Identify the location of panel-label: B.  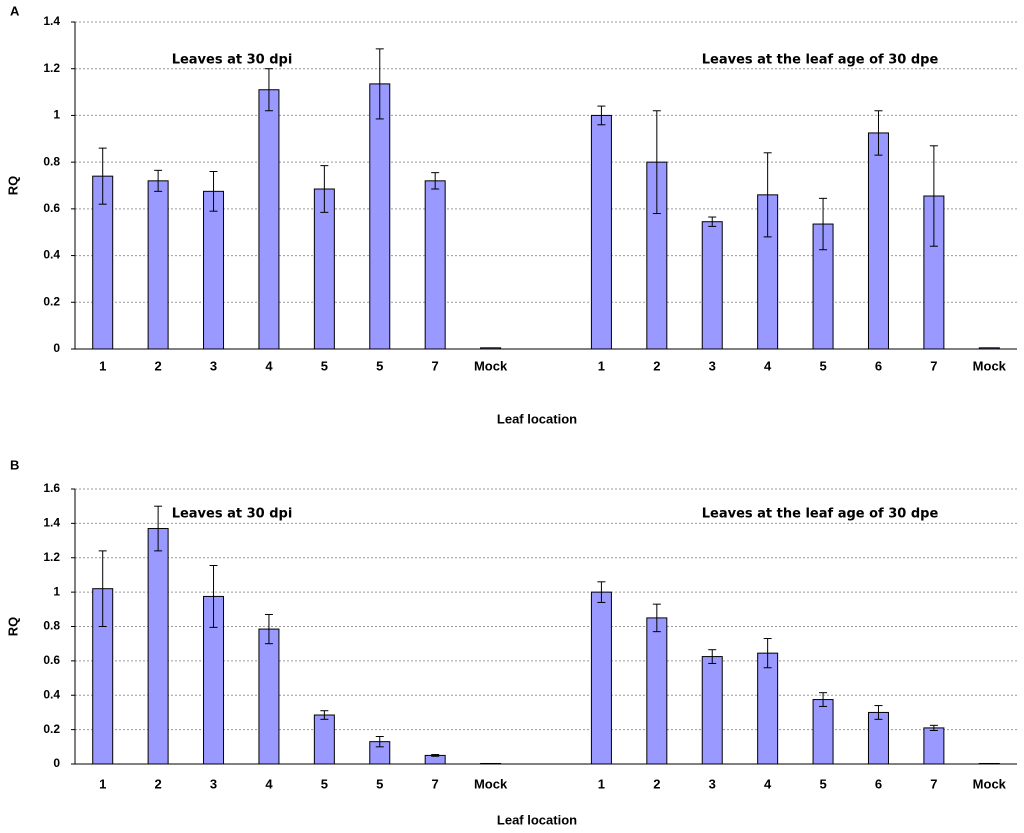
(14, 464).